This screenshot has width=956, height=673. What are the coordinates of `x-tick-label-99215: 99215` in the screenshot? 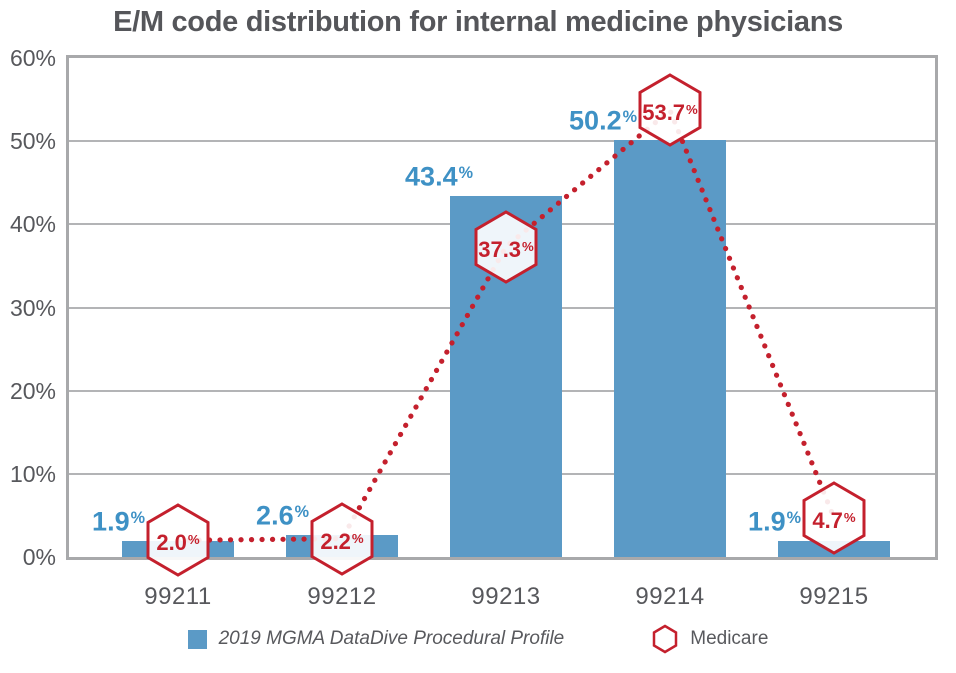 It's located at (834, 596).